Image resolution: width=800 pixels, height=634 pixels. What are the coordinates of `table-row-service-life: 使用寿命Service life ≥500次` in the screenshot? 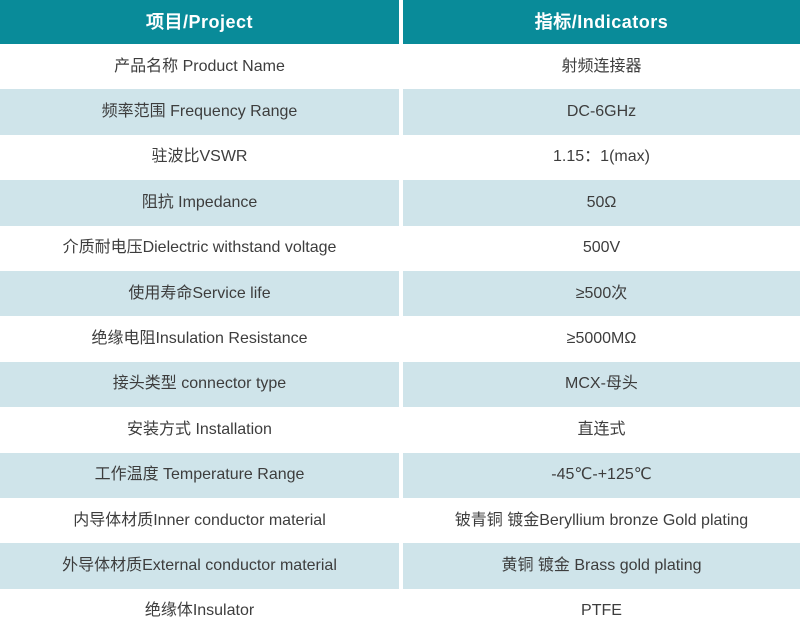 It's located at (400, 293).